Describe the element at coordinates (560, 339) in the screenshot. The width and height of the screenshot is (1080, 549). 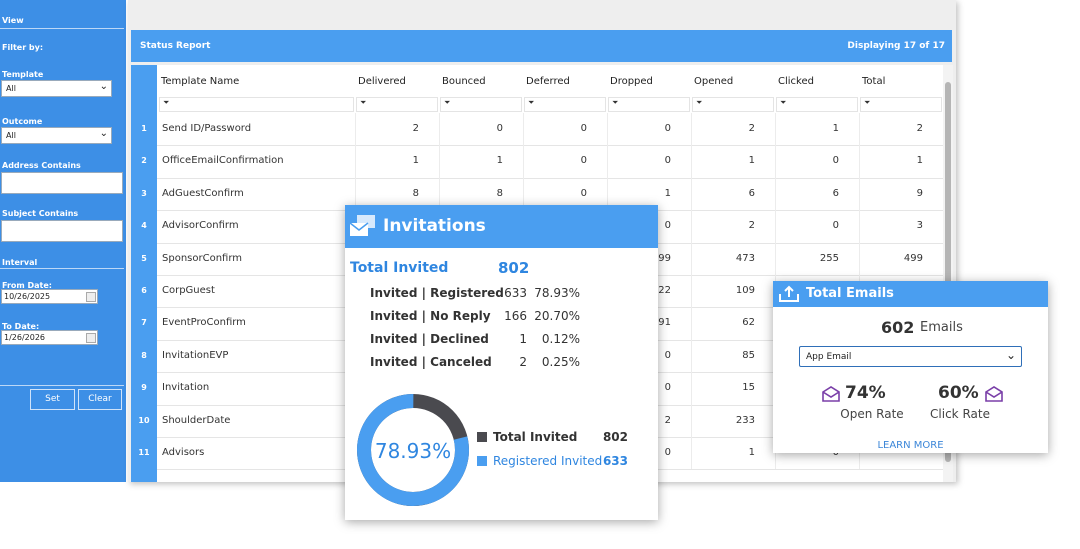
I see `breakdown-percent: 0.12%` at that location.